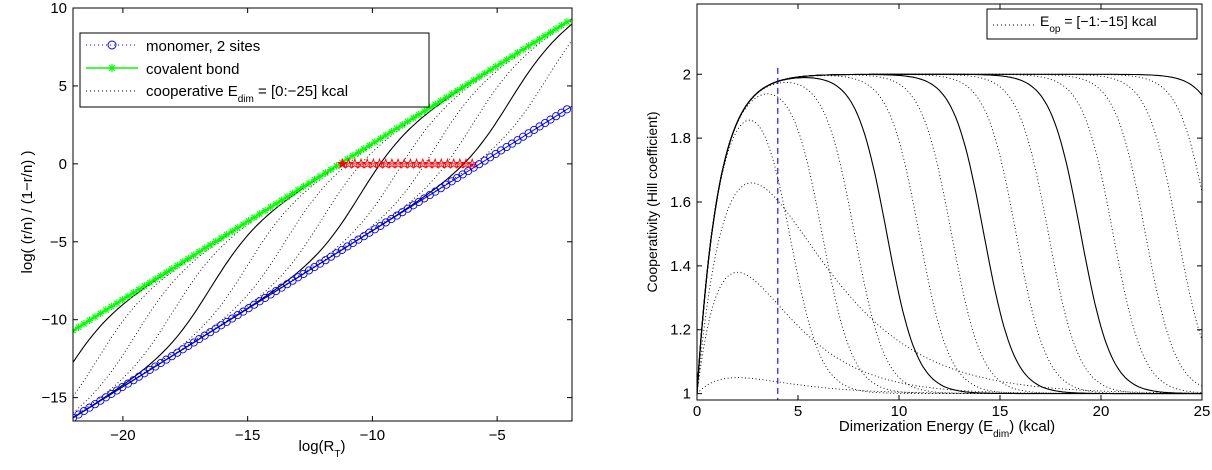 Image resolution: width=1212 pixels, height=470 pixels. Describe the element at coordinates (1098, 24) in the screenshot. I see `legend-eop-label: Eop = [−1:−15] kcal` at that location.